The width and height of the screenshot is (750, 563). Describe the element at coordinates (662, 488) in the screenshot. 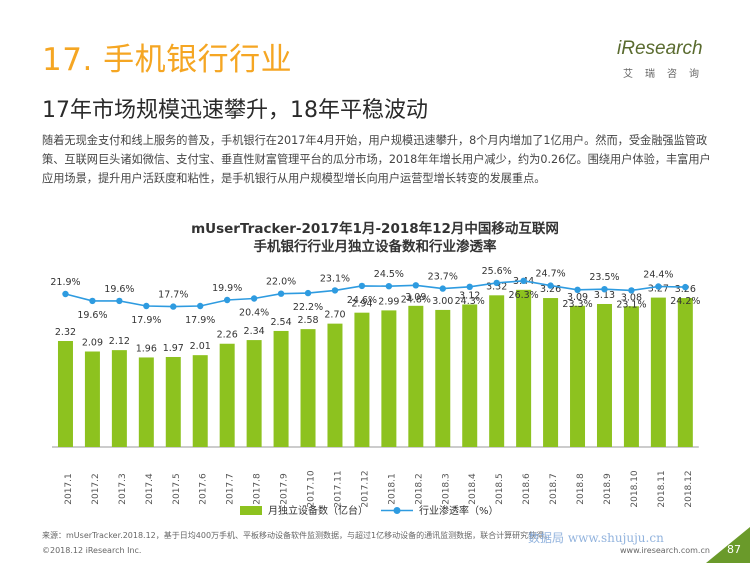

I see `x-tick-label: 2018.11` at that location.